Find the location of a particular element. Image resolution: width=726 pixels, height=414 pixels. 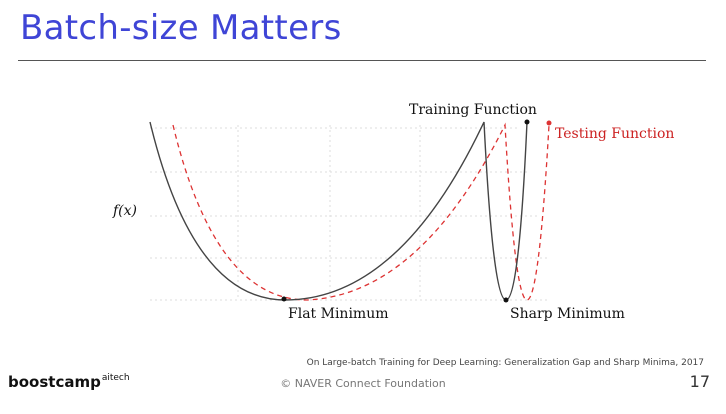

boostcamp-logo: boostcampaitech is located at coordinates (69, 382).